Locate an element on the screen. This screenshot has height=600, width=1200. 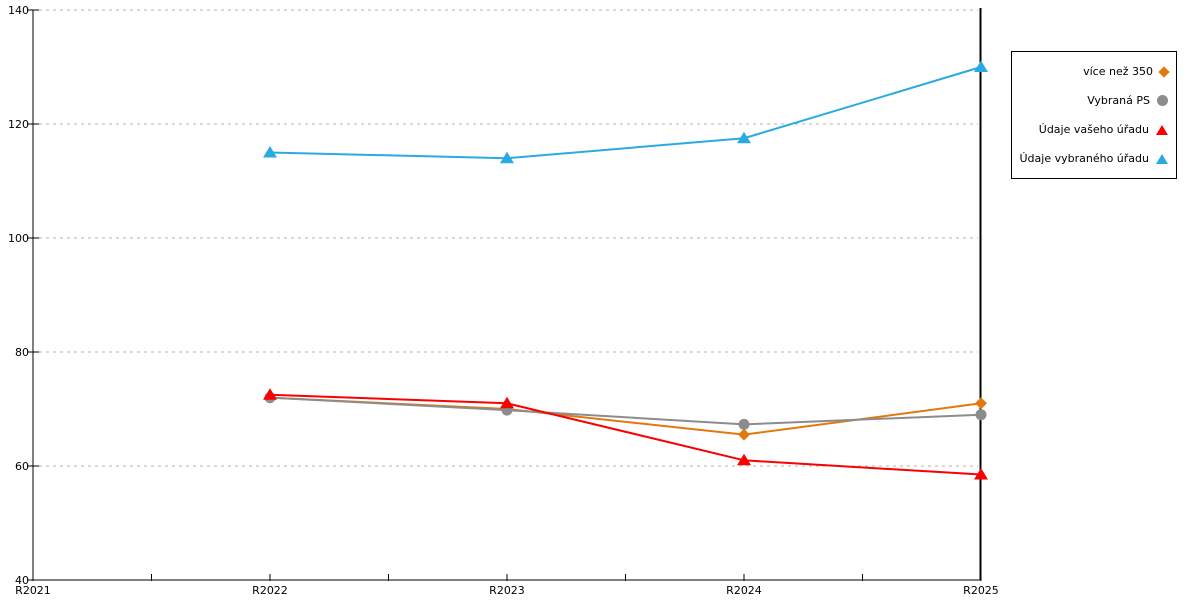
legend-diamond-icon is located at coordinates (1164, 71).